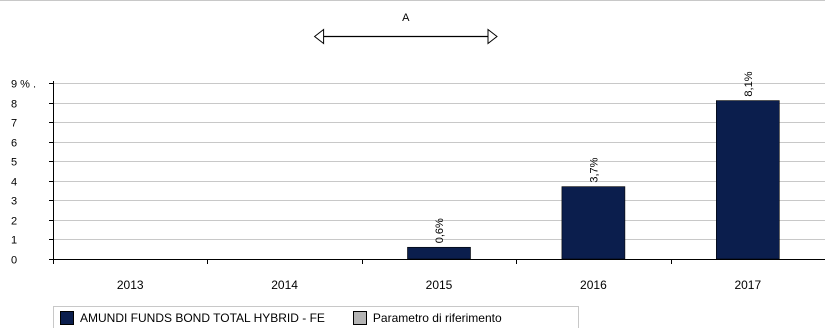 Image resolution: width=825 pixels, height=328 pixels. Describe the element at coordinates (130, 285) in the screenshot. I see `x-tick-label: 2013` at that location.